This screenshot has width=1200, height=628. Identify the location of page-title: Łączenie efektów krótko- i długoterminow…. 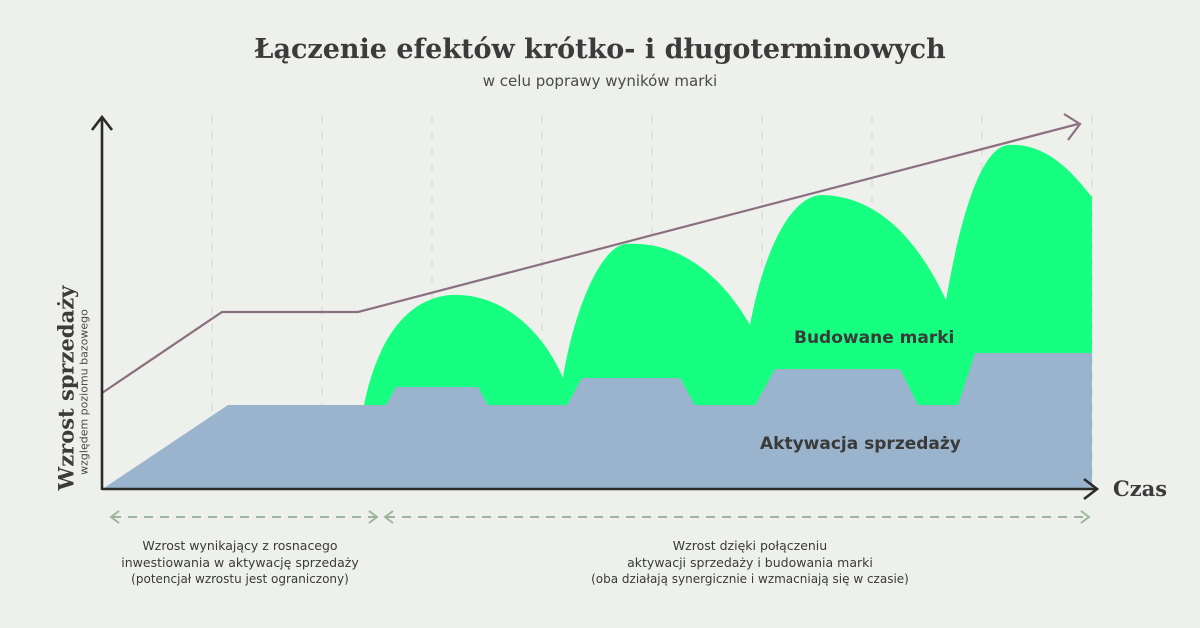
(600, 49).